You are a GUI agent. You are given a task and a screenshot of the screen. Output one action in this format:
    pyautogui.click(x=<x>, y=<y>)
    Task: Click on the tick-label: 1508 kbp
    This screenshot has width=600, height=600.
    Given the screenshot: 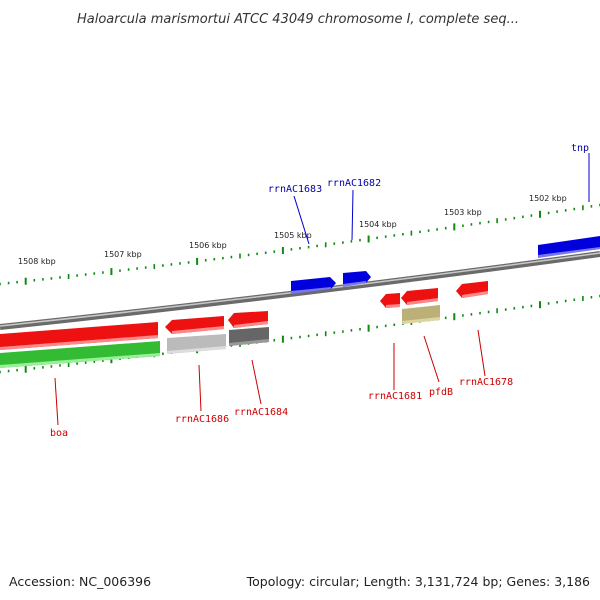 What is the action you would take?
    pyautogui.click(x=37, y=261)
    